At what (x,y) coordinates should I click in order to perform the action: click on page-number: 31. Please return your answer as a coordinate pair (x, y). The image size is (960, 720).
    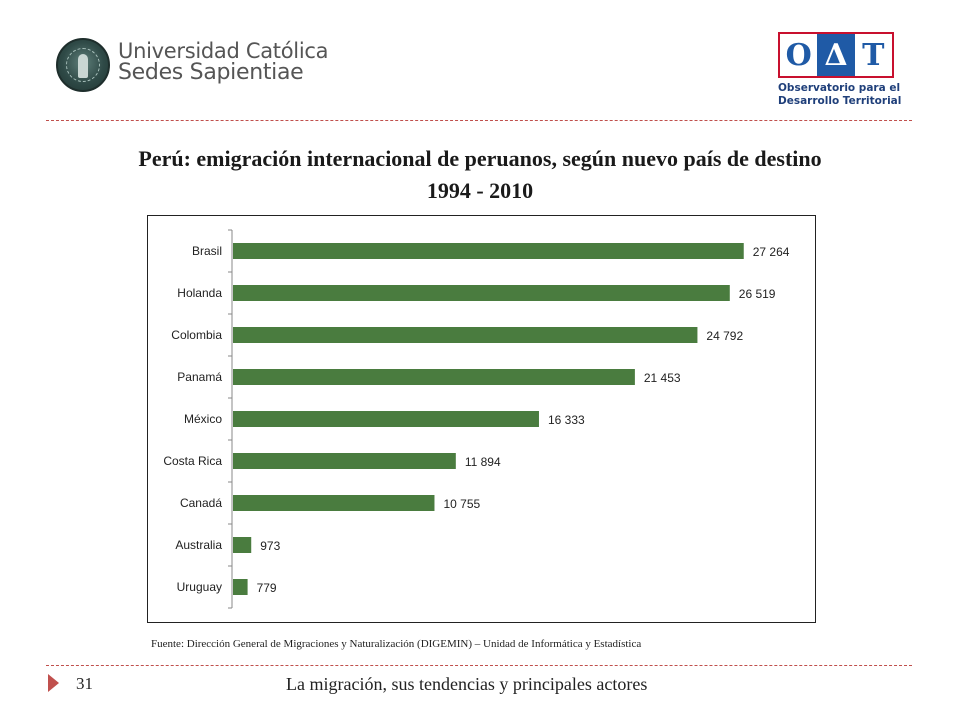
    Looking at the image, I should click on (84, 683).